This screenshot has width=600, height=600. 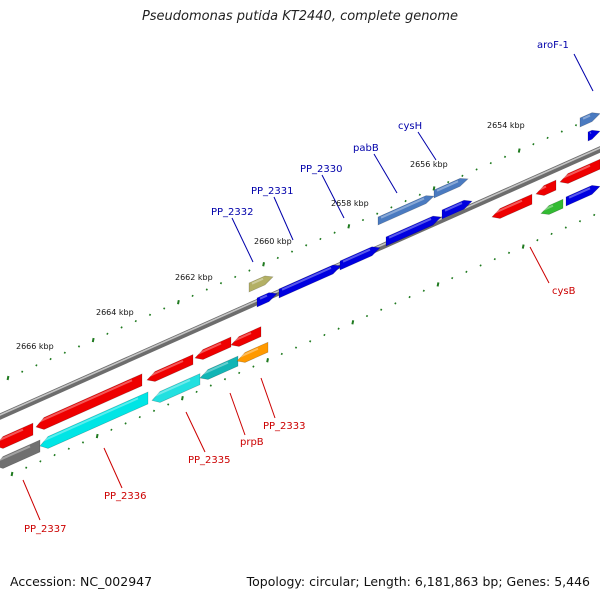 What do you see at coordinates (366, 148) in the screenshot?
I see `gene-label-pabb: pabB` at bounding box center [366, 148].